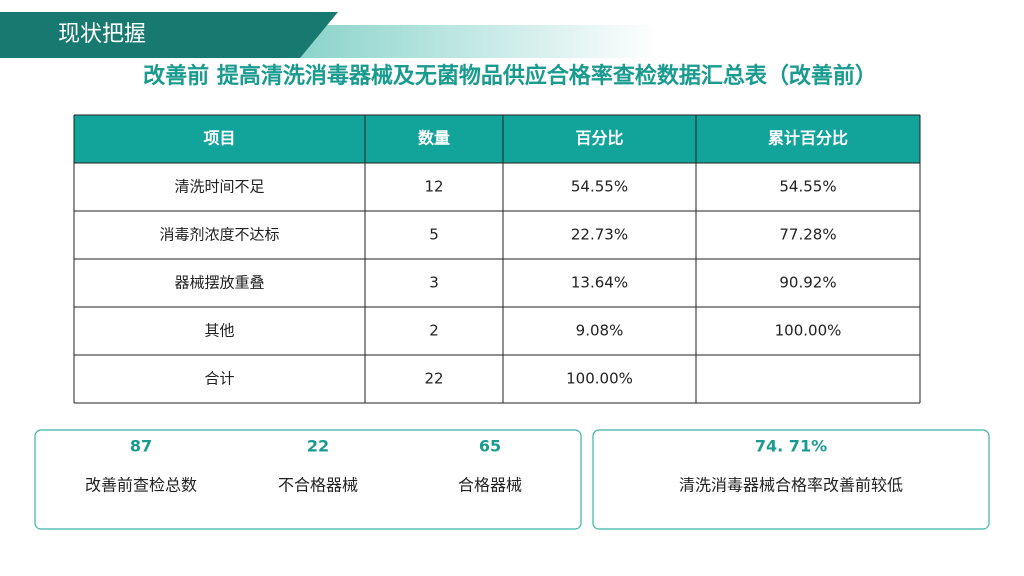 The image size is (1024, 576). Describe the element at coordinates (434, 138) in the screenshot. I see `column-header: 数量` at that location.